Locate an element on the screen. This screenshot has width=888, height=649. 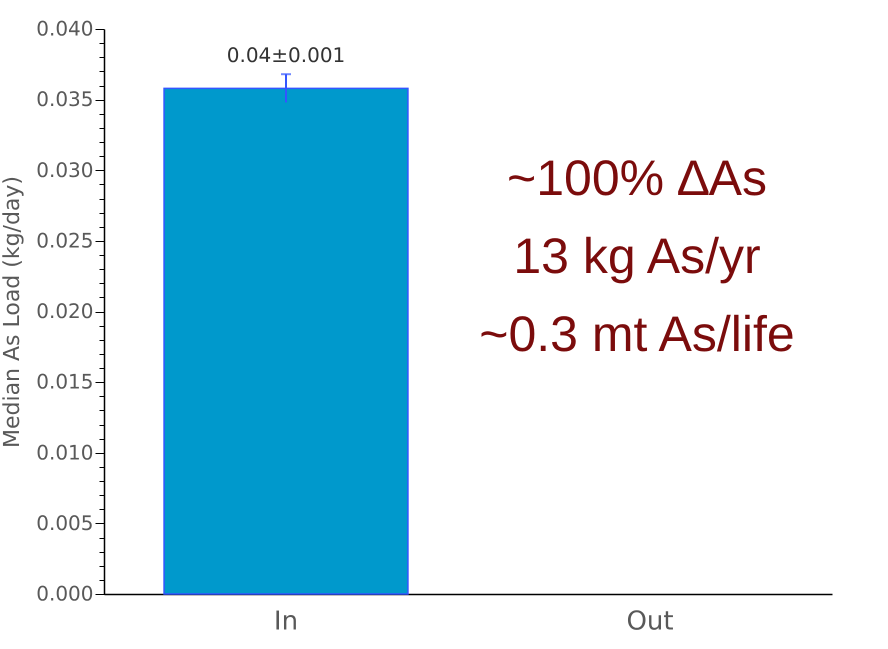
y-tick-label: 0.025 is located at coordinates (65, 240).